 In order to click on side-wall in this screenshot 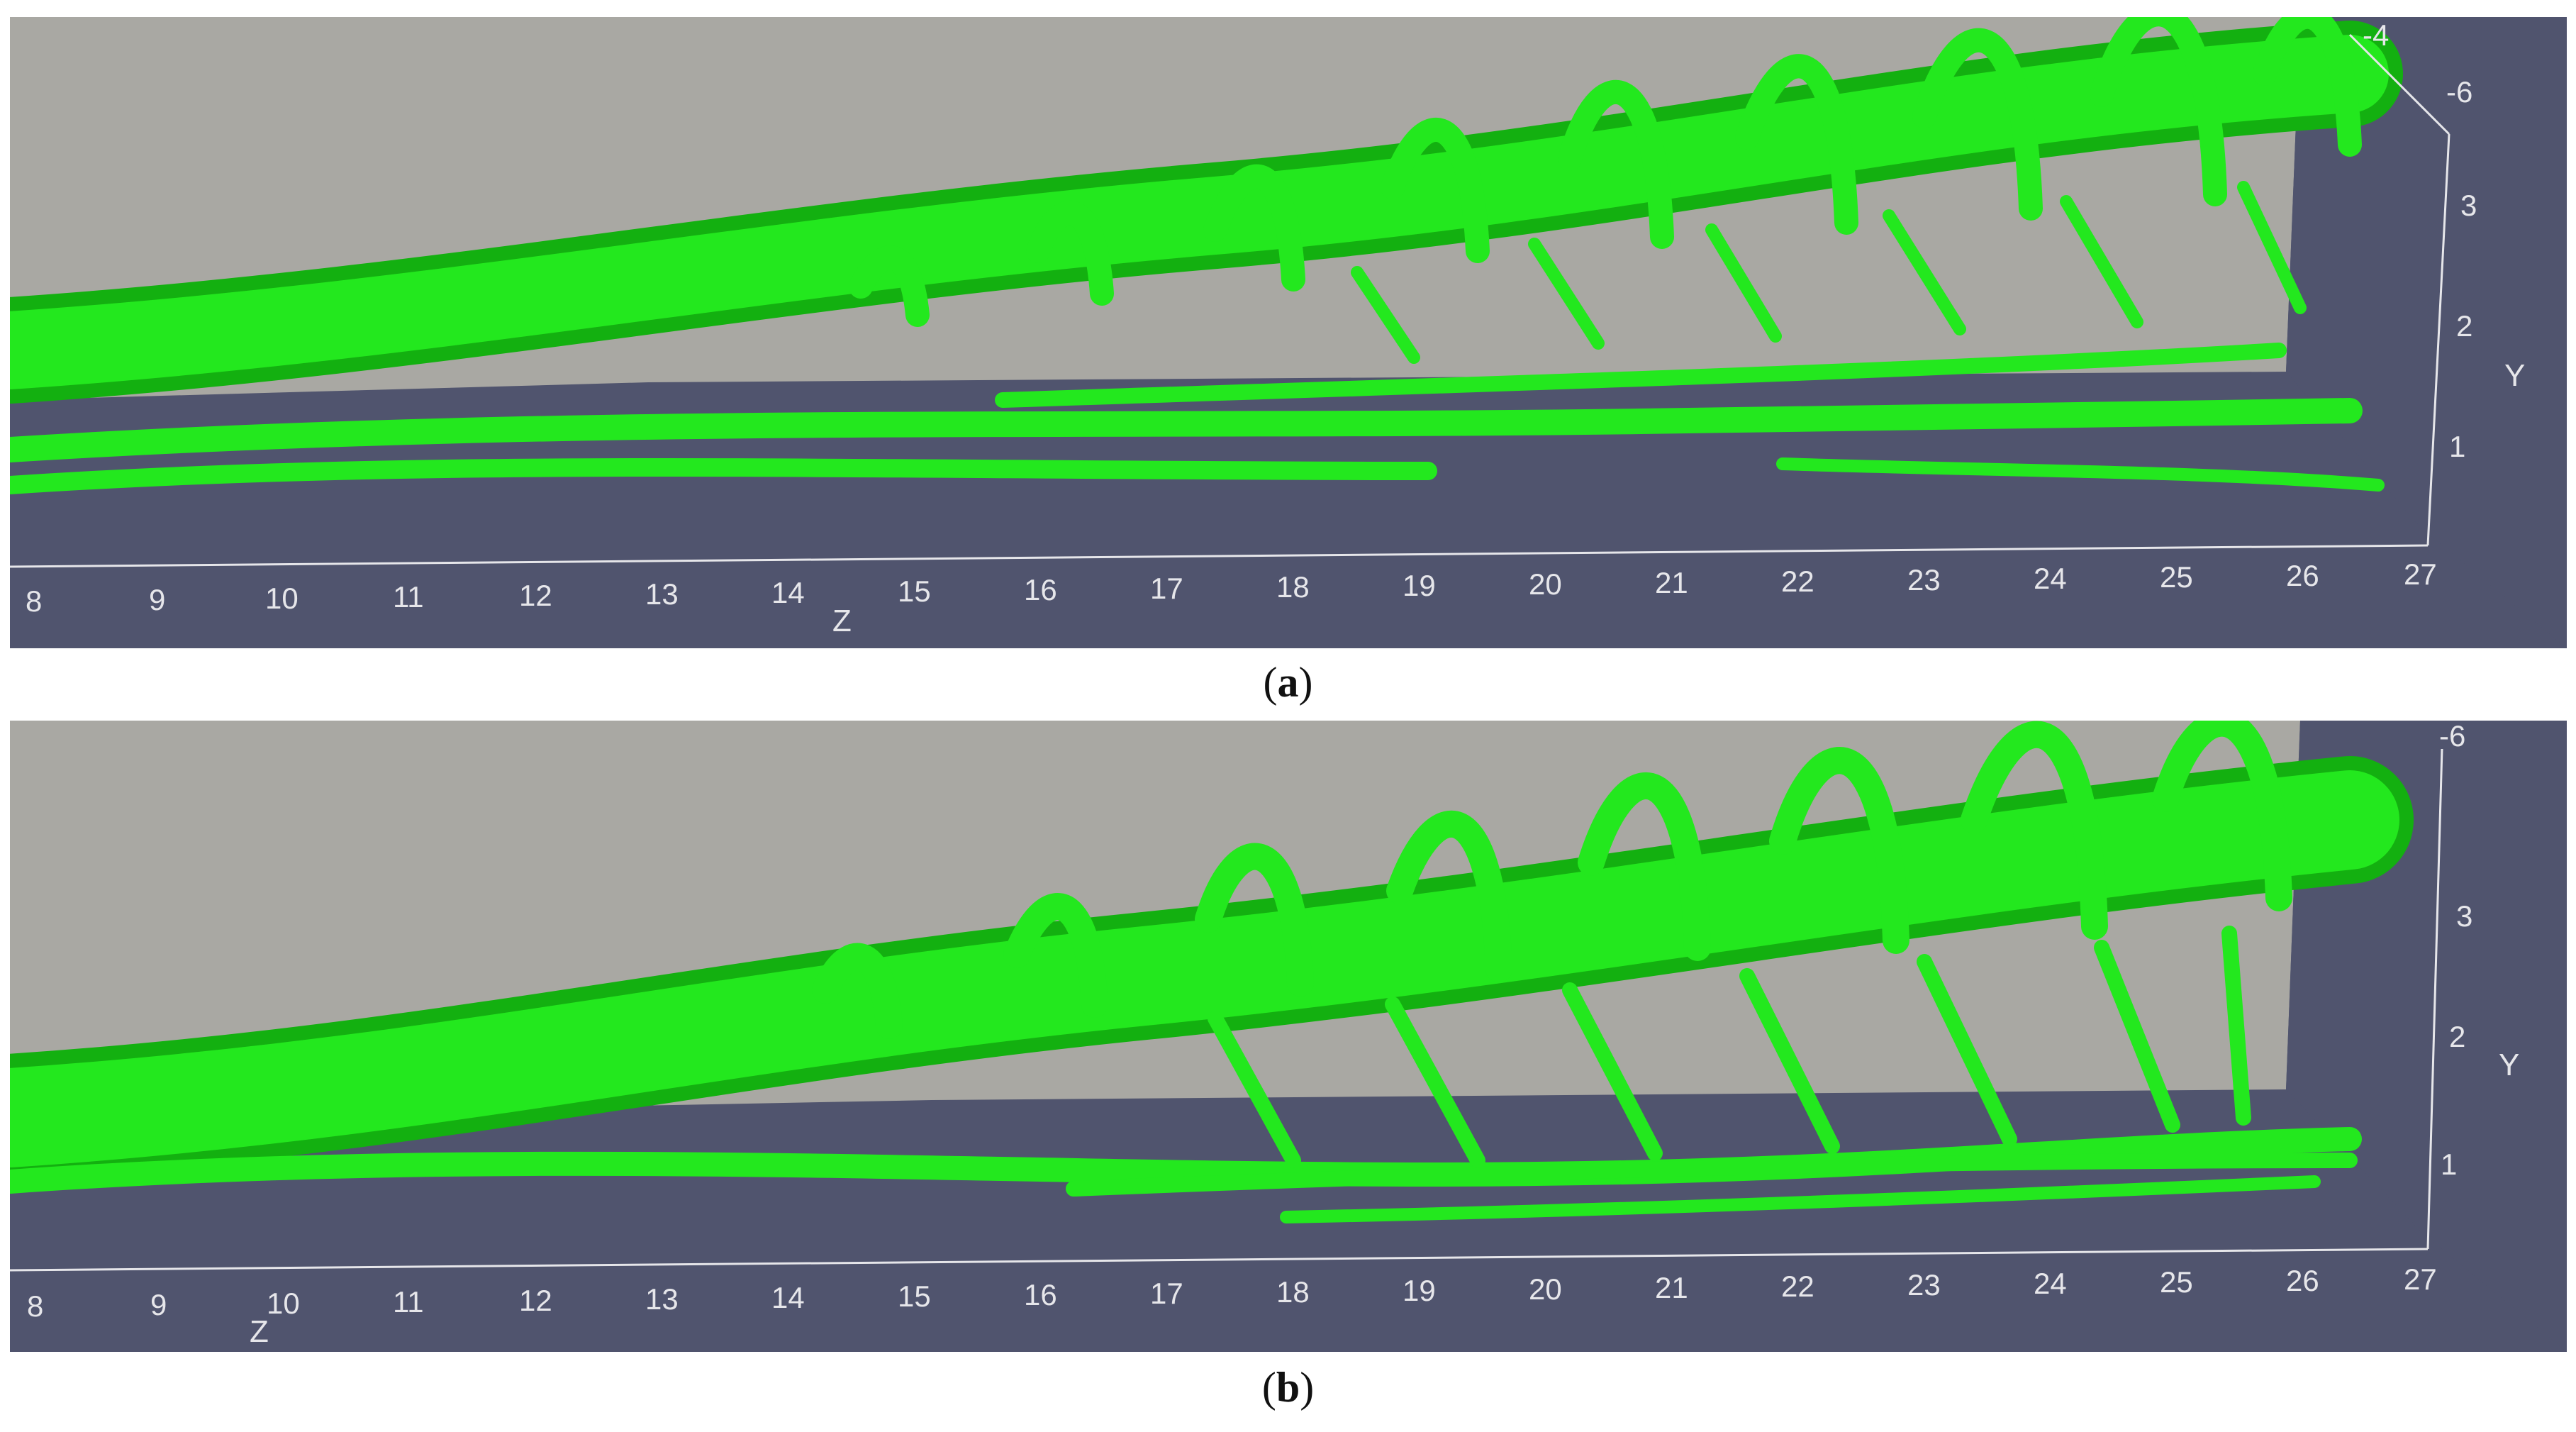, I will do `click(2426, 333)`.